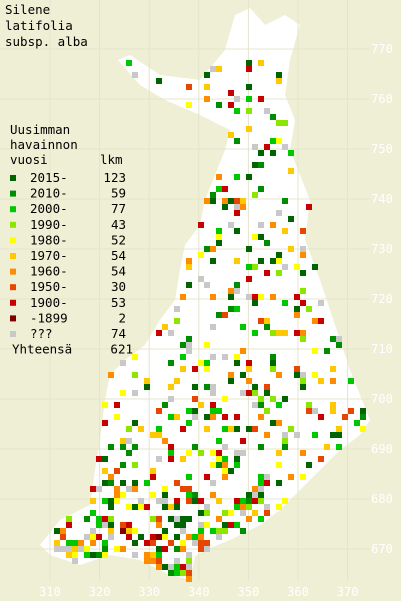 This screenshot has width=401, height=601. I want to click on legend-label: 2015-, so click(49, 177).